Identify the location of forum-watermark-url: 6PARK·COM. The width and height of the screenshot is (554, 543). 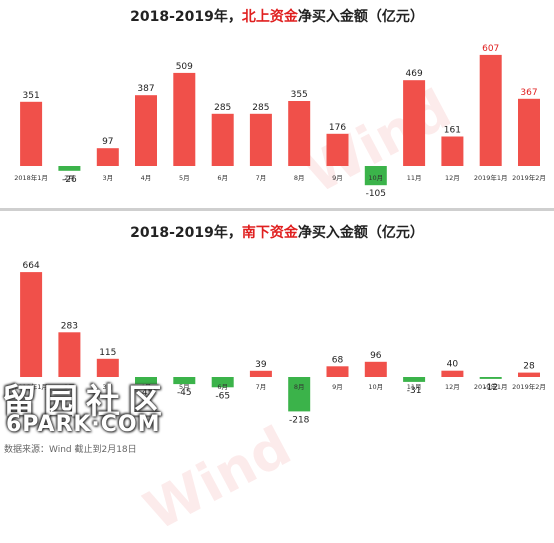
(83, 424).